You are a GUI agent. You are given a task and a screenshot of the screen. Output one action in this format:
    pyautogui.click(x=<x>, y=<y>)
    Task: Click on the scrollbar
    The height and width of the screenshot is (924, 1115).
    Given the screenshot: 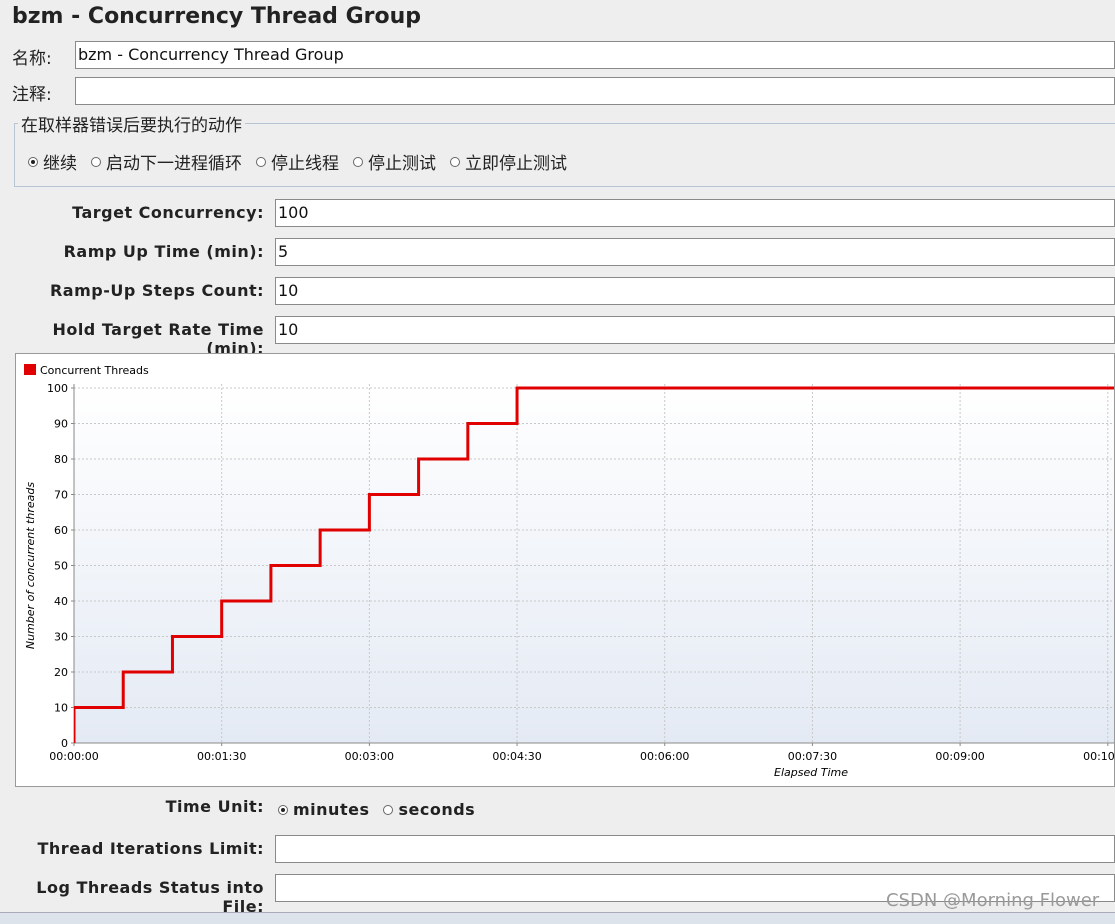 What is the action you would take?
    pyautogui.click(x=557, y=918)
    